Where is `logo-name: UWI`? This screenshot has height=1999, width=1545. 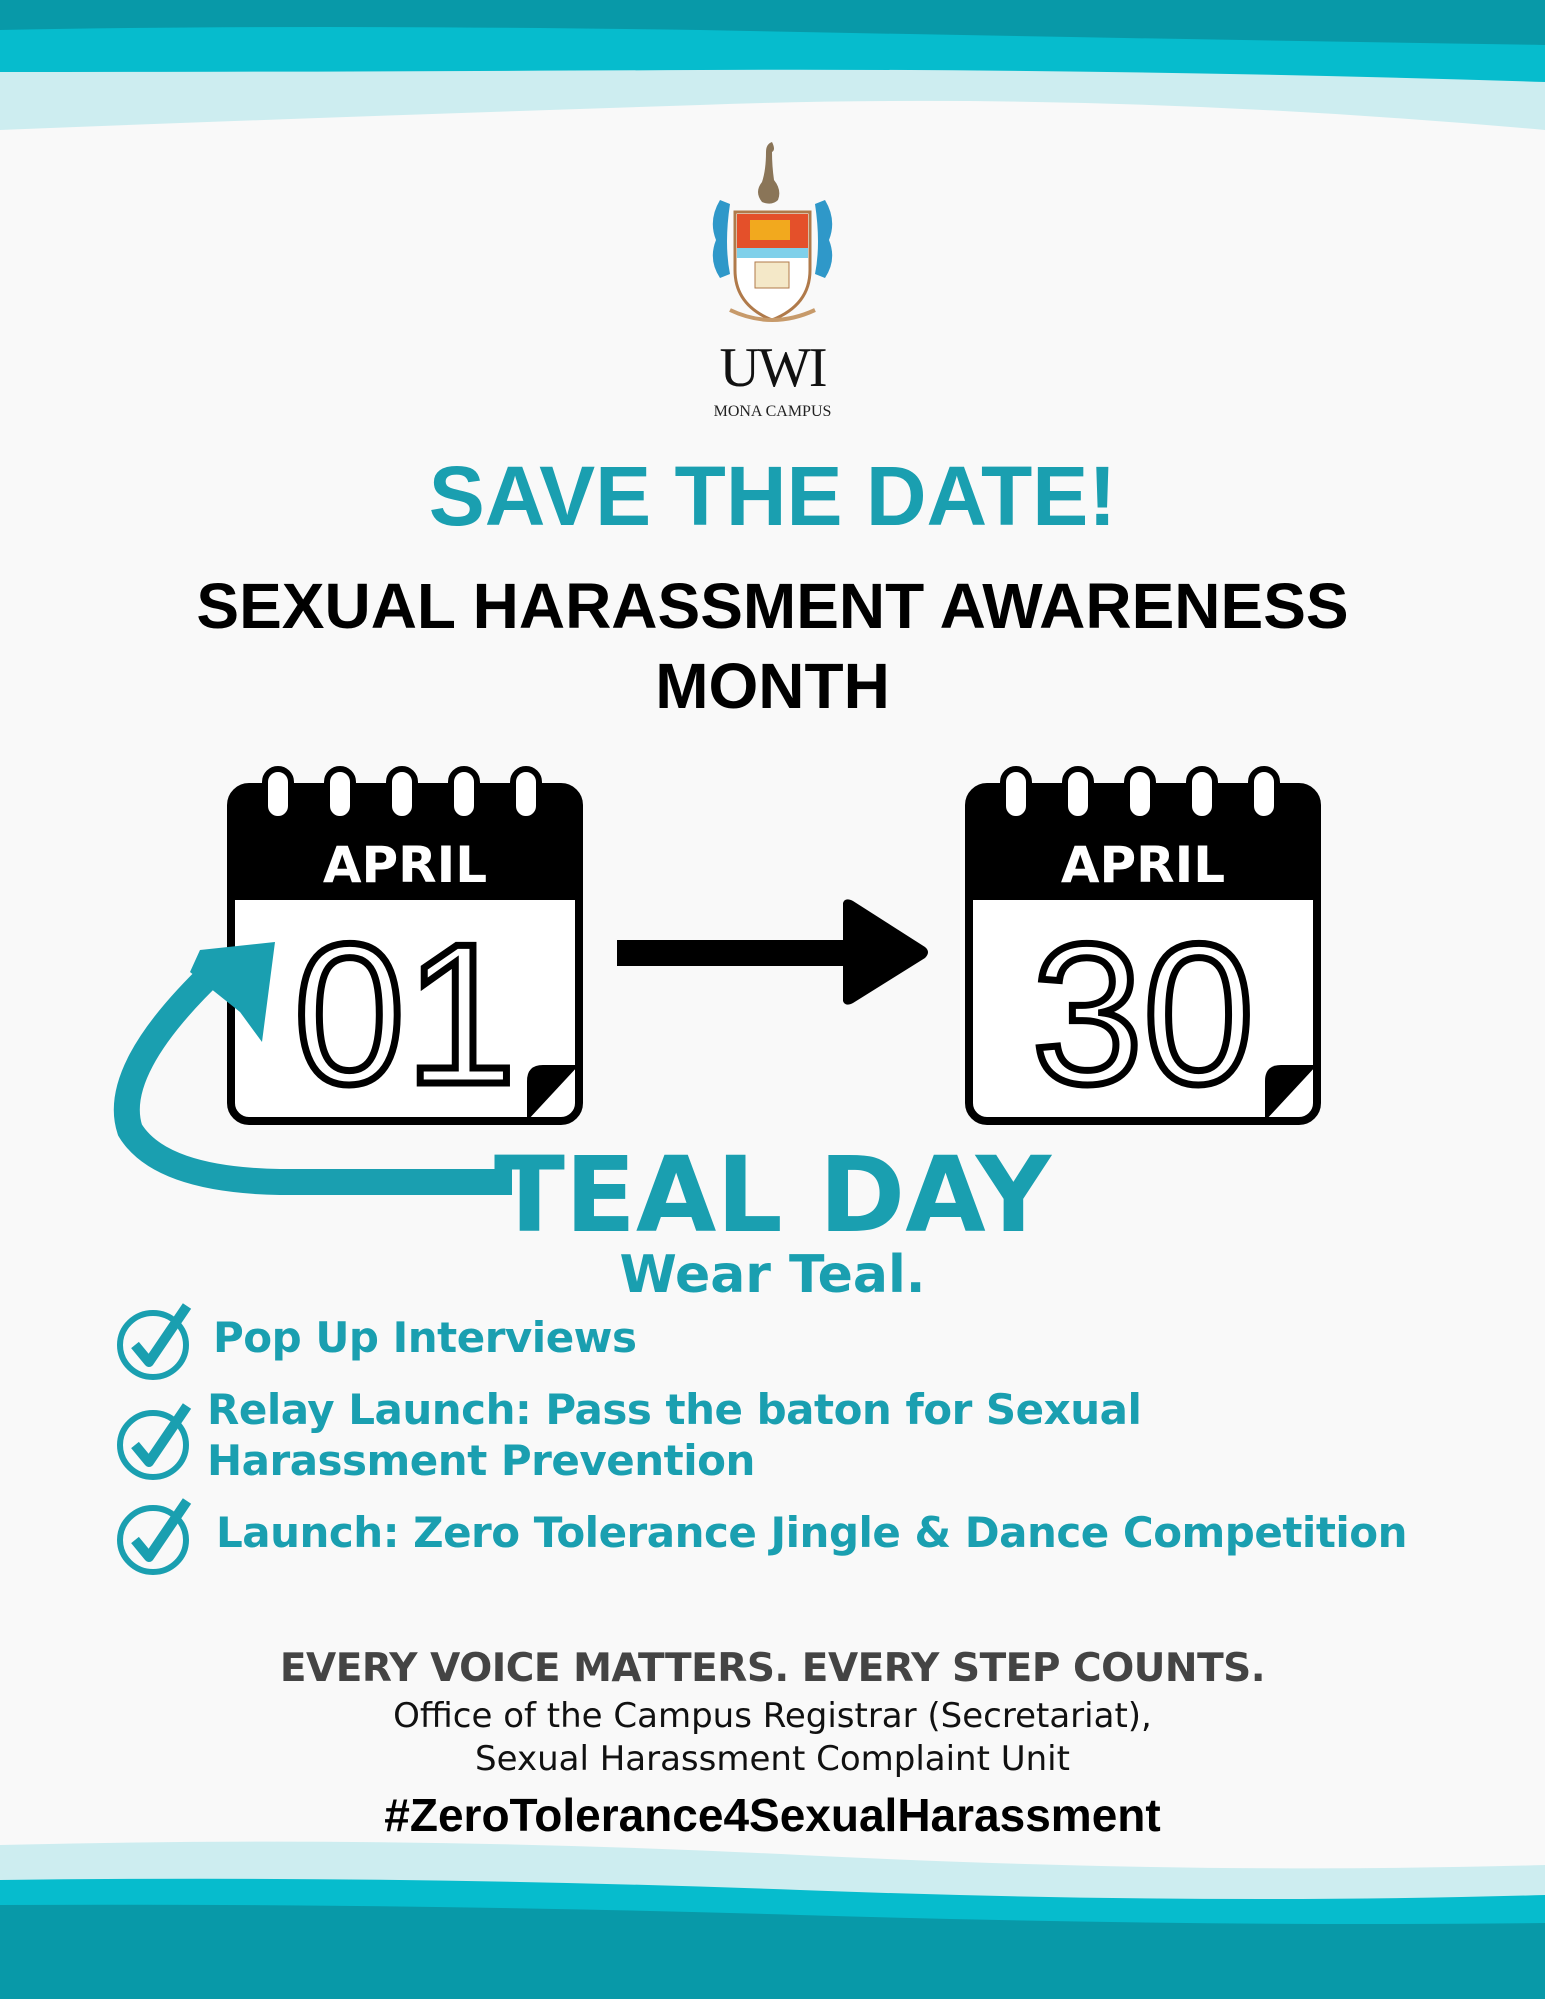
logo-name: UWI is located at coordinates (773, 368).